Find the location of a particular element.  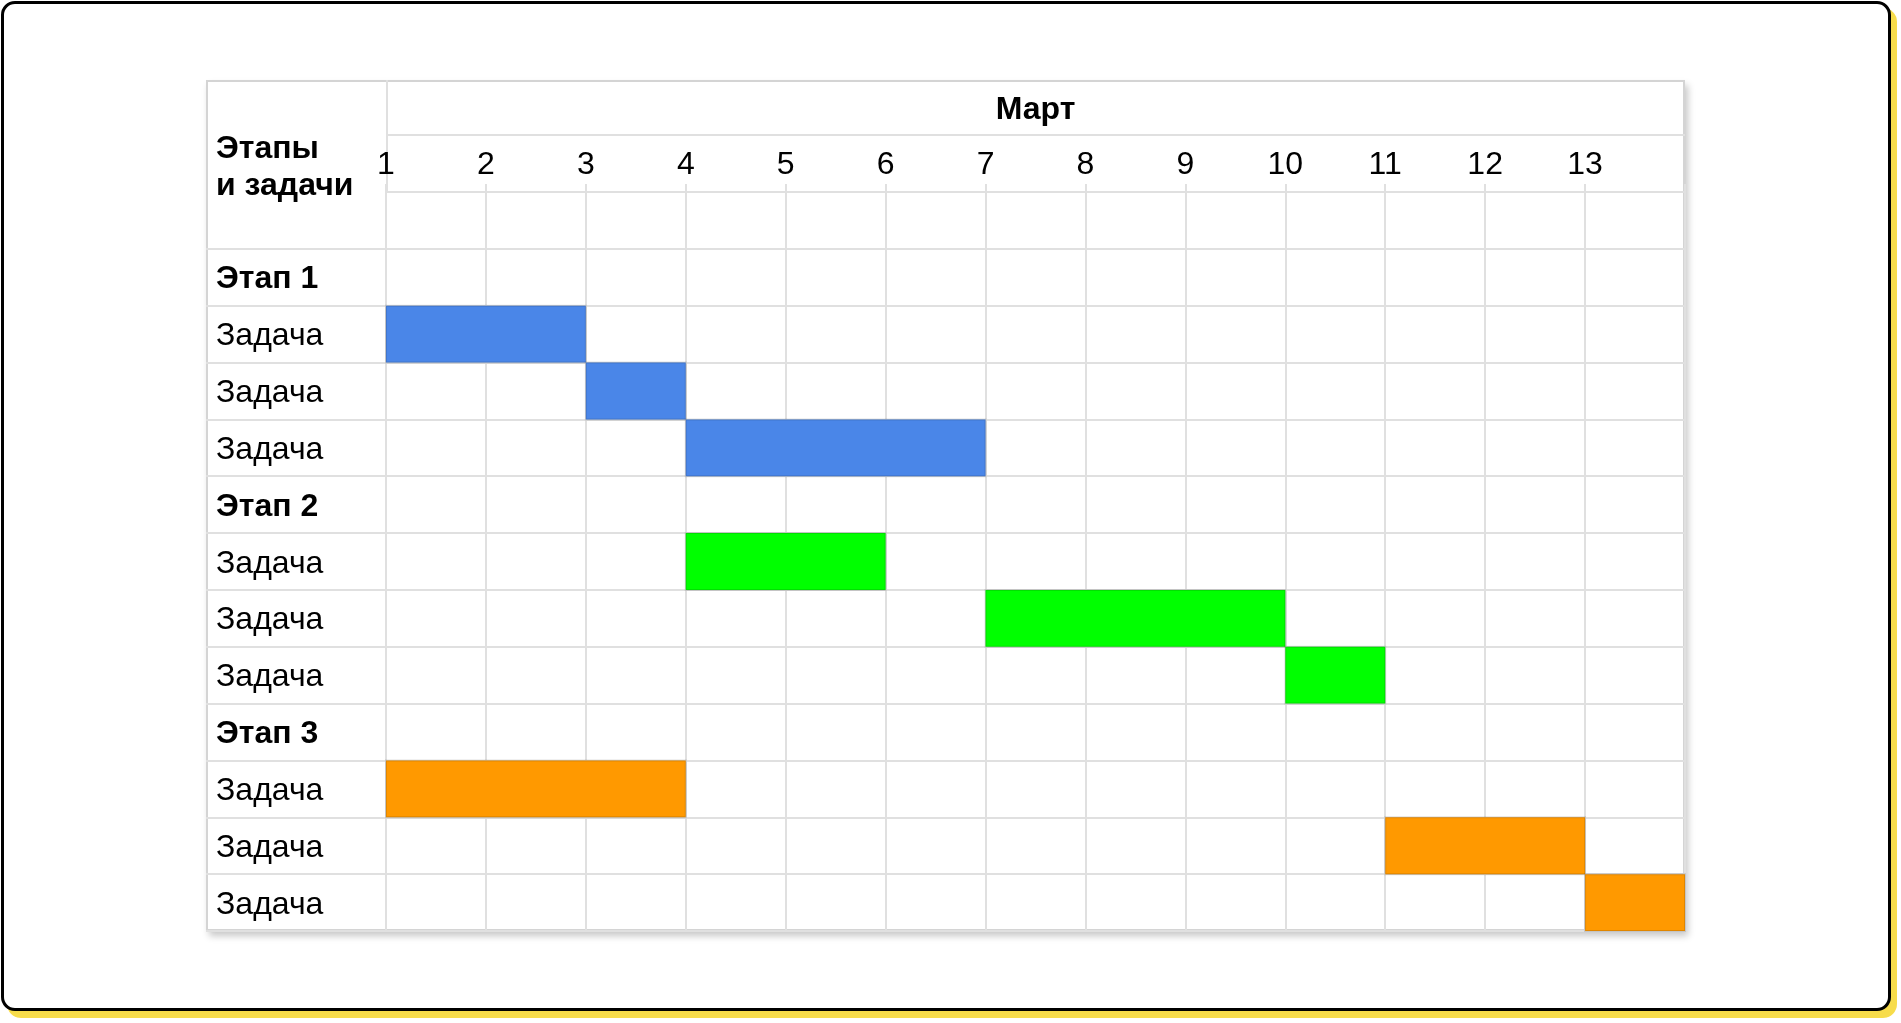

x-tick-label: 4 is located at coordinates (685, 163).